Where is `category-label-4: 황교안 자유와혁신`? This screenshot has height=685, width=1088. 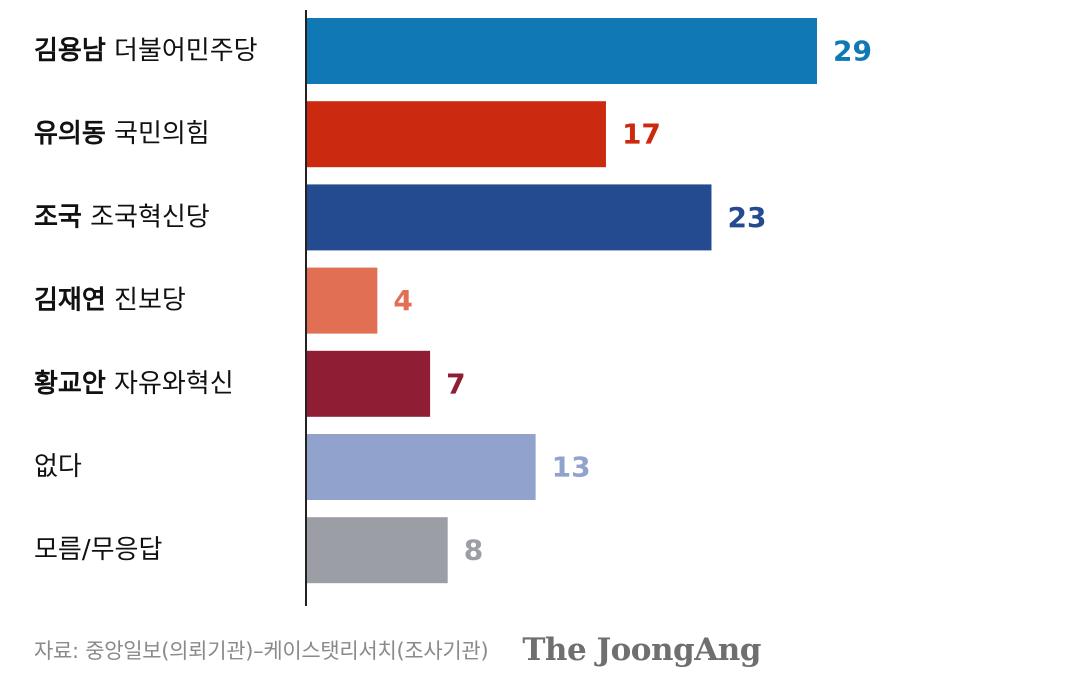 category-label-4: 황교안 자유와혁신 is located at coordinates (134, 384).